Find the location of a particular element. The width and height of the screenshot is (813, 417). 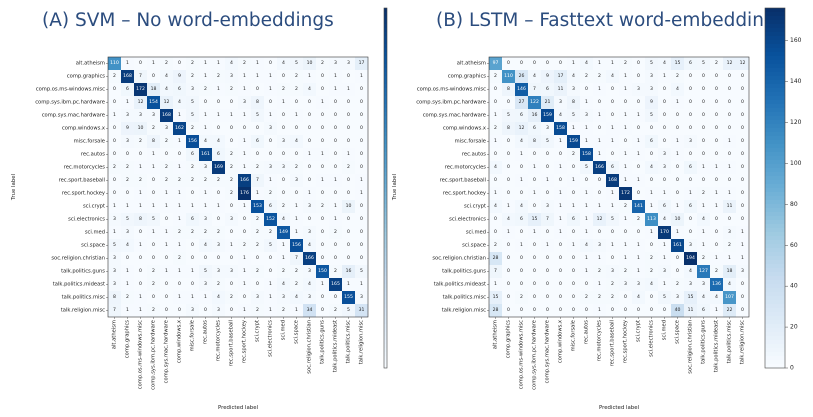

cell-value: 15 is located at coordinates (535, 219).